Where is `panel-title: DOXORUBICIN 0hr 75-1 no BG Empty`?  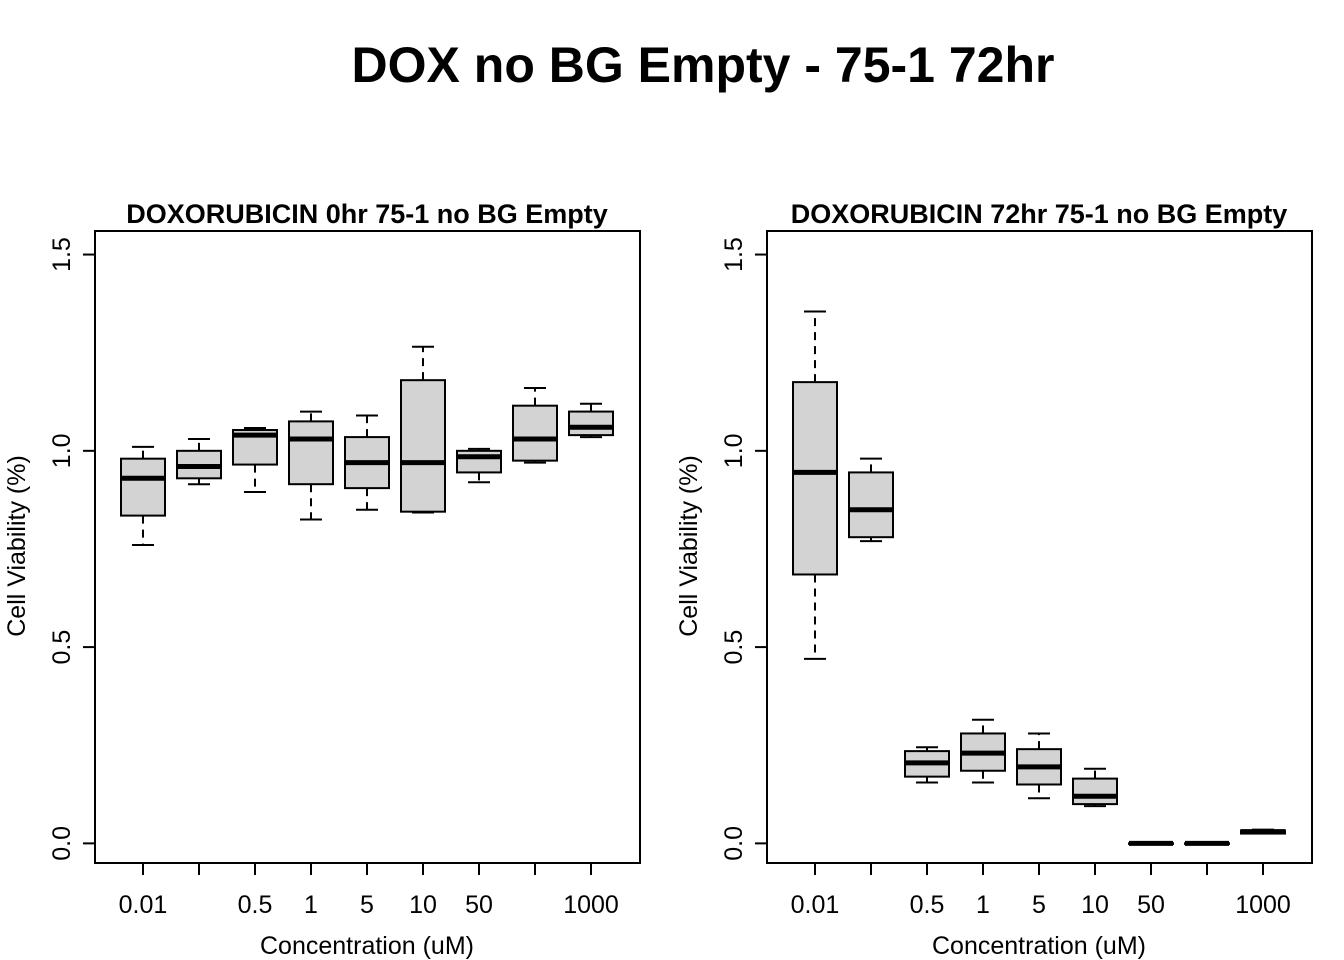 panel-title: DOXORUBICIN 0hr 75-1 no BG Empty is located at coordinates (367, 214).